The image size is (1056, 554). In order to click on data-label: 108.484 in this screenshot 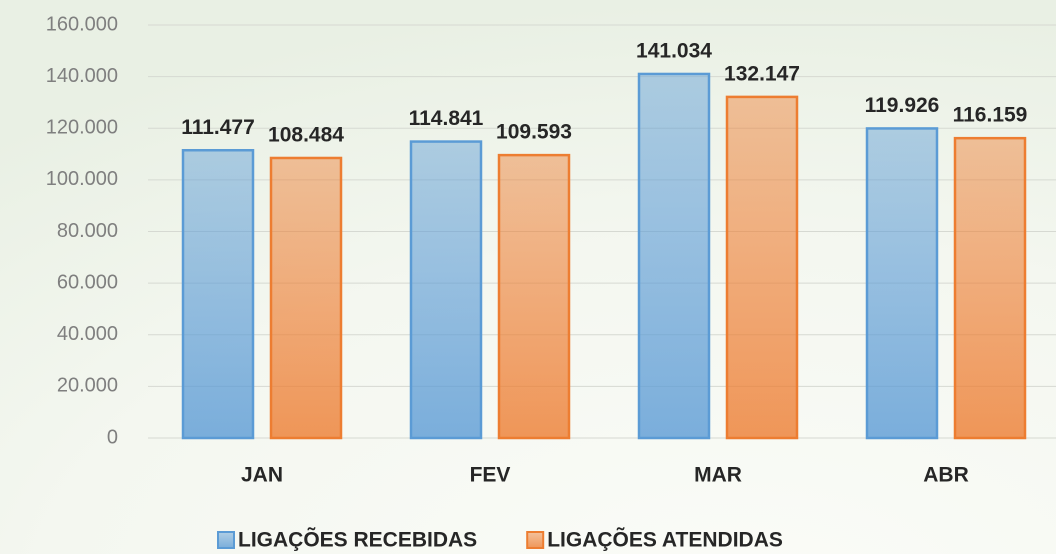, I will do `click(306, 135)`.